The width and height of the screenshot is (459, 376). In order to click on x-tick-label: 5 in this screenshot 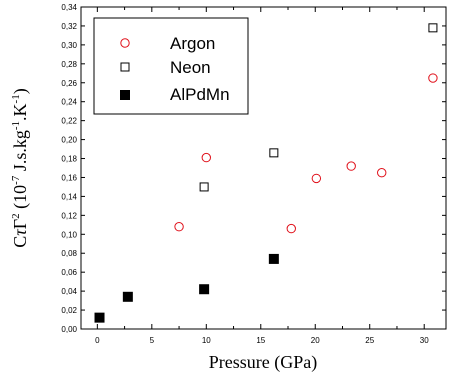, I will do `click(152, 340)`.